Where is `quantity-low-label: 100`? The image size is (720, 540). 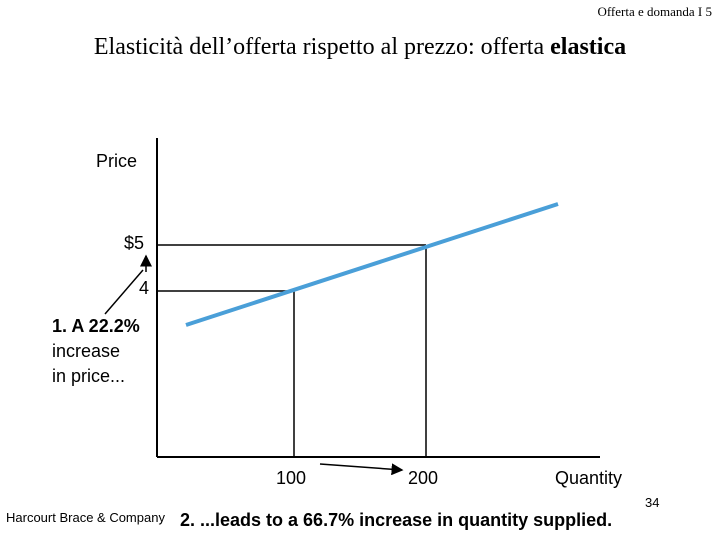 quantity-low-label: 100 is located at coordinates (291, 478).